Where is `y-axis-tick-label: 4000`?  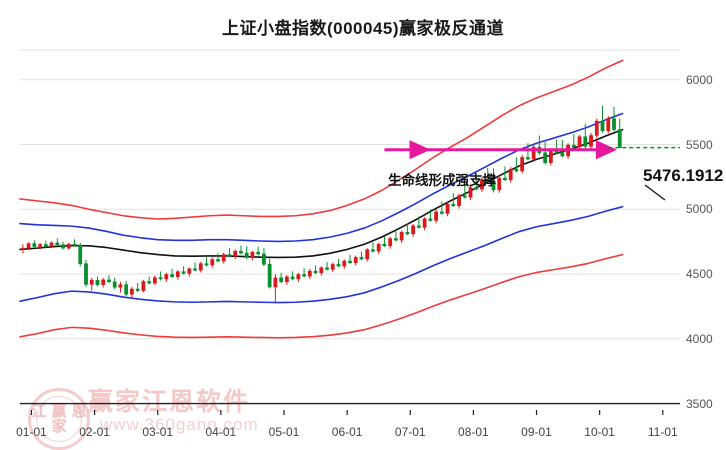 y-axis-tick-label: 4000 is located at coordinates (699, 338).